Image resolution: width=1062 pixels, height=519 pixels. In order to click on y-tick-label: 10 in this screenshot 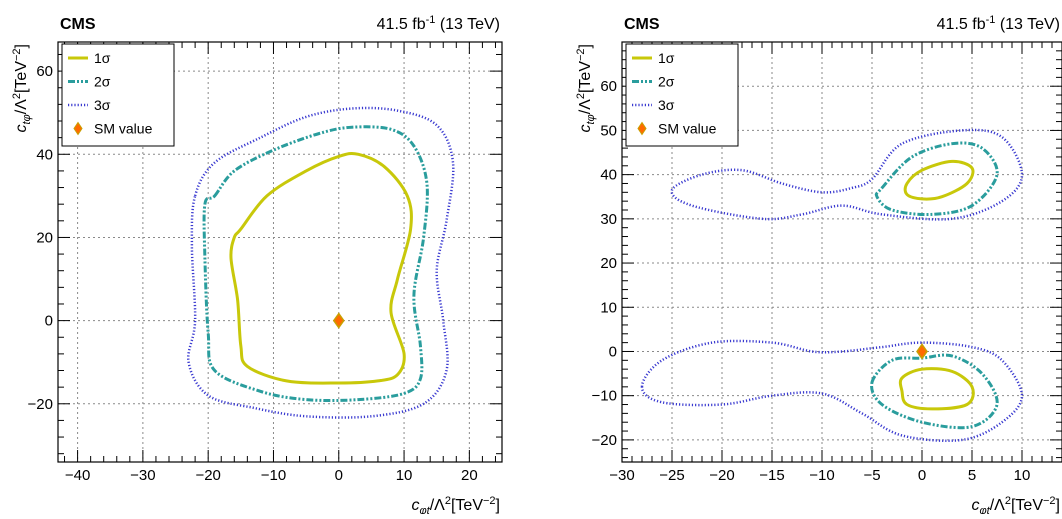, I will do `click(608, 307)`.